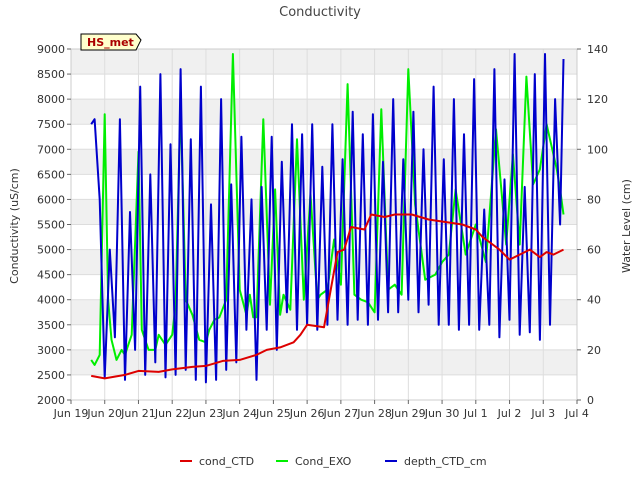 The image size is (640, 484). I want to click on x-tick-label: Jun 25, so click(273, 413).